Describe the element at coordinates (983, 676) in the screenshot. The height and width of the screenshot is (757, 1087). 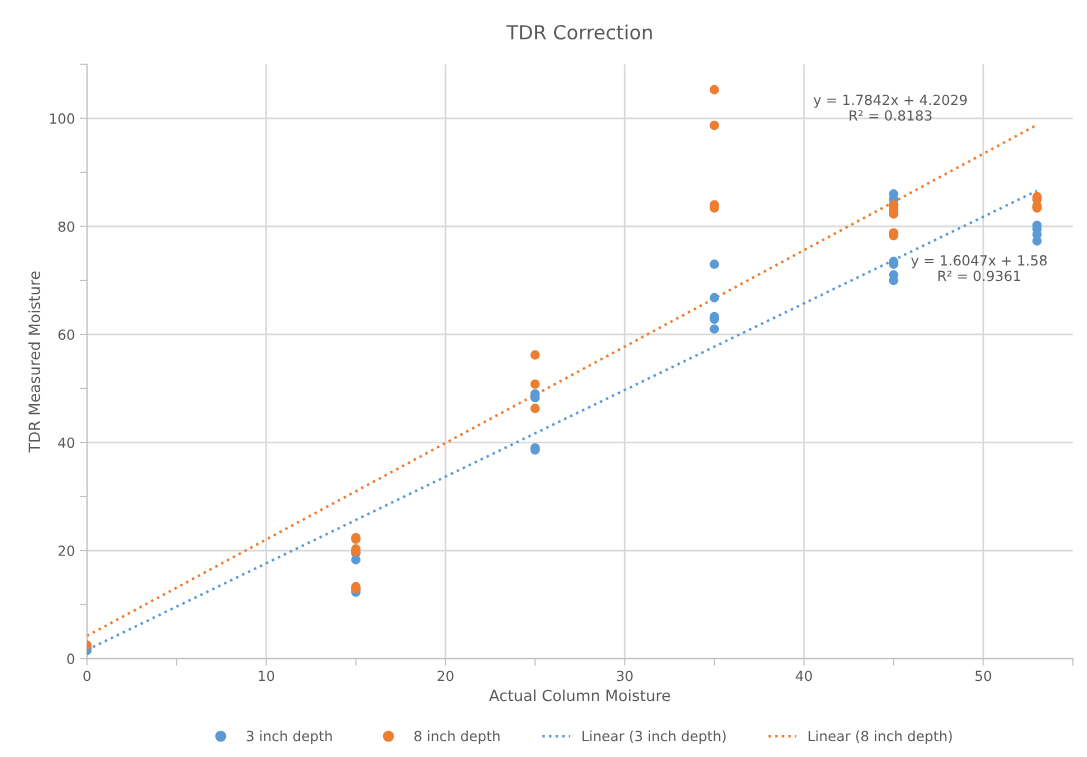
I see `x-tick-label: 50` at that location.